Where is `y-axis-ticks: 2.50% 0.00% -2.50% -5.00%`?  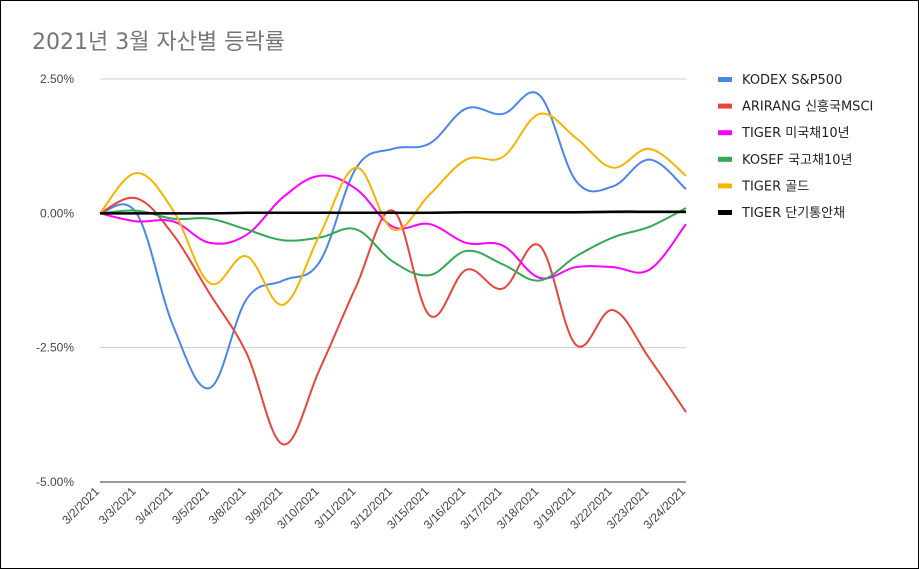 y-axis-ticks: 2.50% 0.00% -2.50% -5.00% is located at coordinates (55, 280).